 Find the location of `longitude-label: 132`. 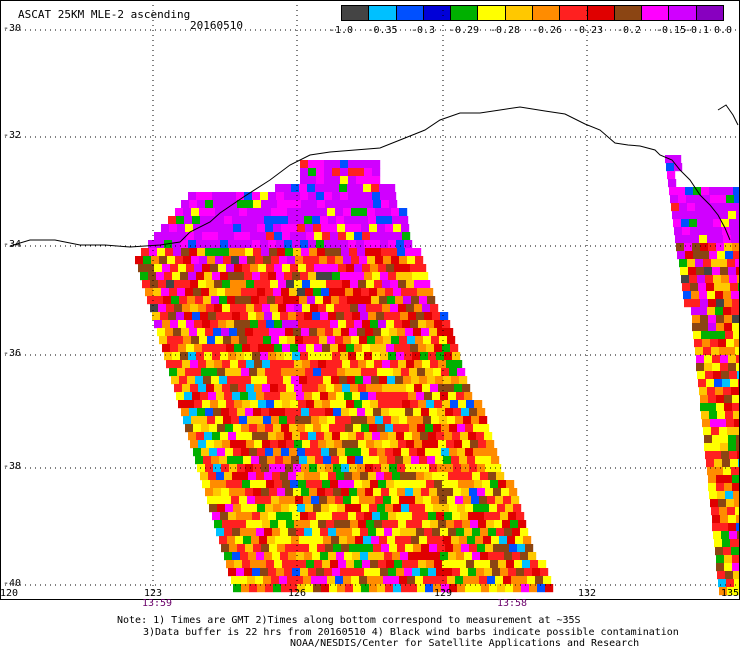

longitude-label: 132 is located at coordinates (587, 593).